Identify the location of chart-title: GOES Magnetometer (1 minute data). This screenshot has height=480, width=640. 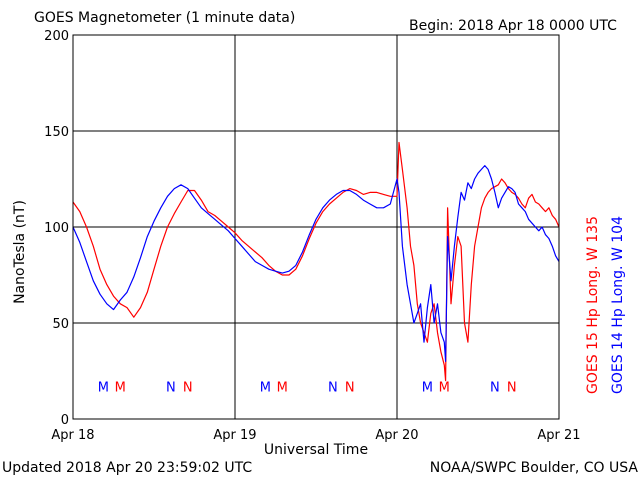
(164, 18).